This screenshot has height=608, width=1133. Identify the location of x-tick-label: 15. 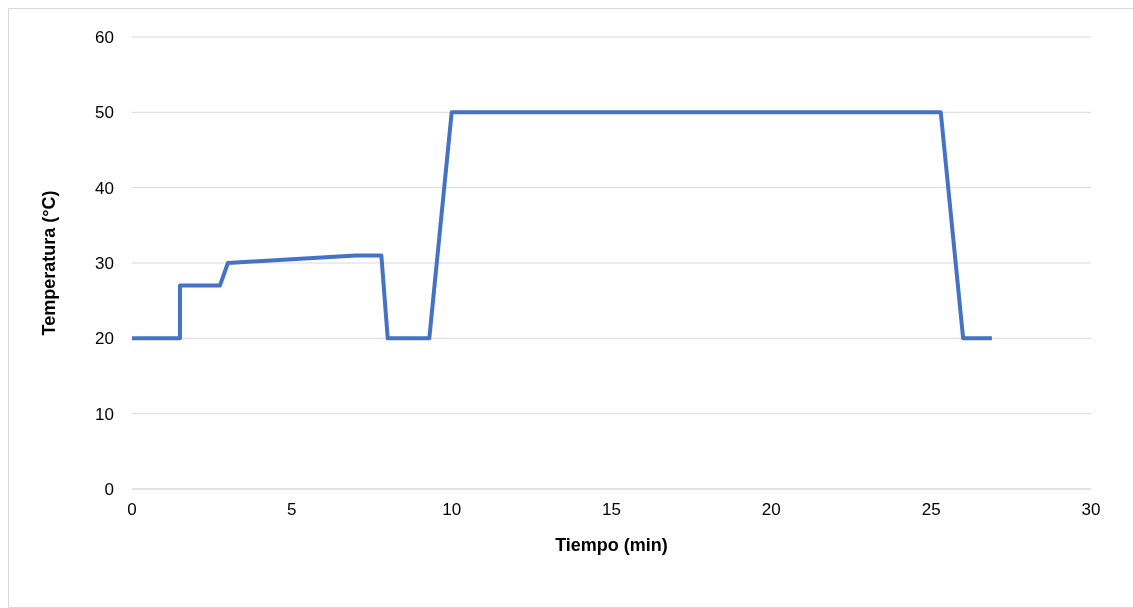
(611, 510).